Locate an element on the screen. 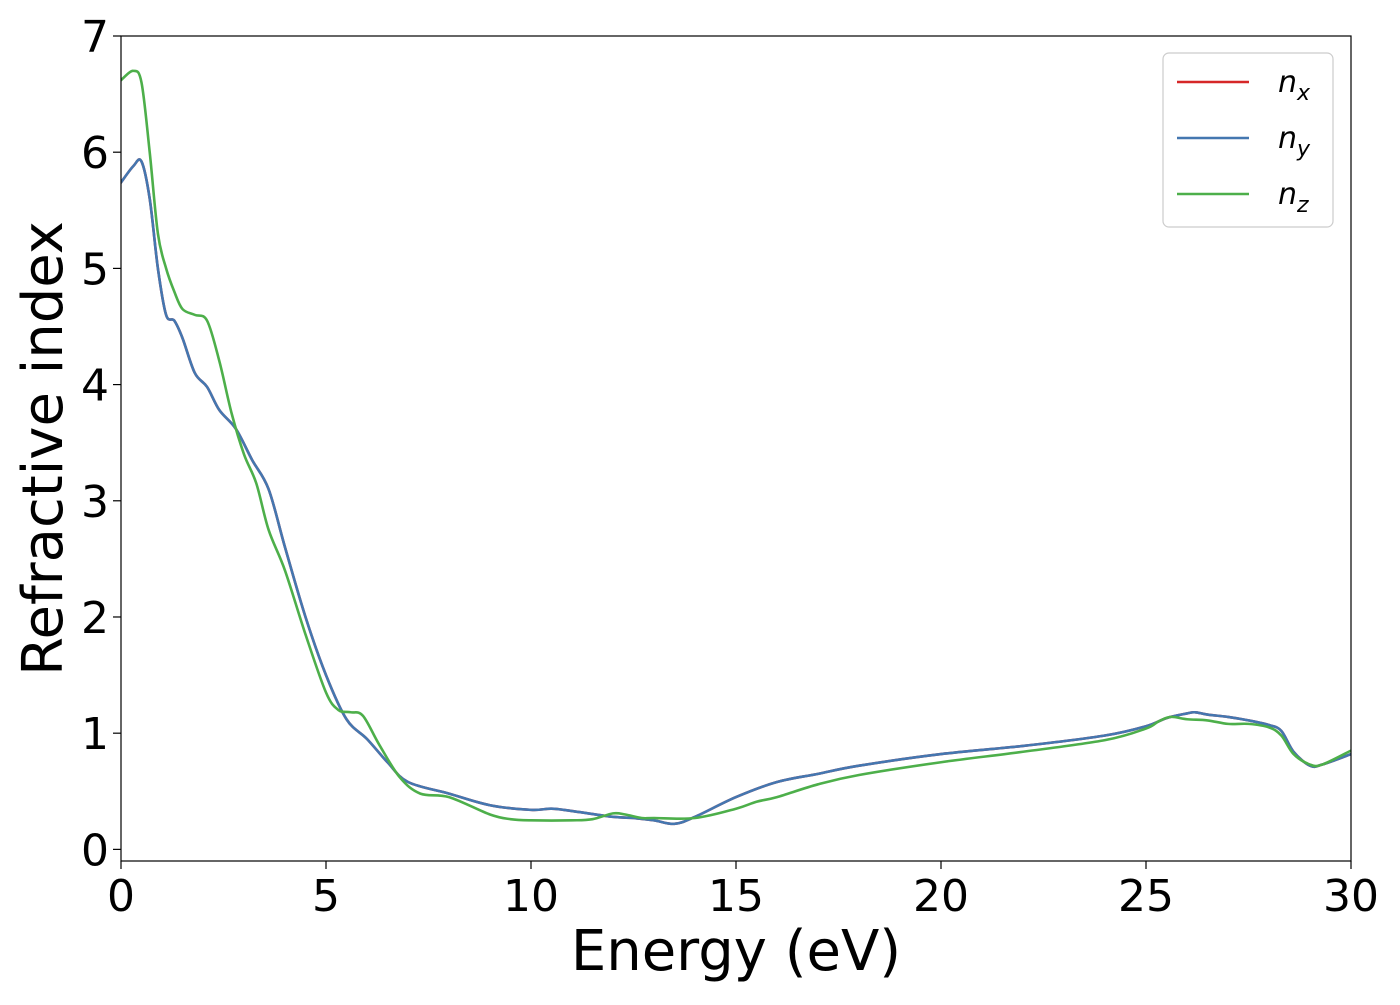 This screenshot has width=1400, height=1005. y-tick-label: 3 is located at coordinates (95, 502).